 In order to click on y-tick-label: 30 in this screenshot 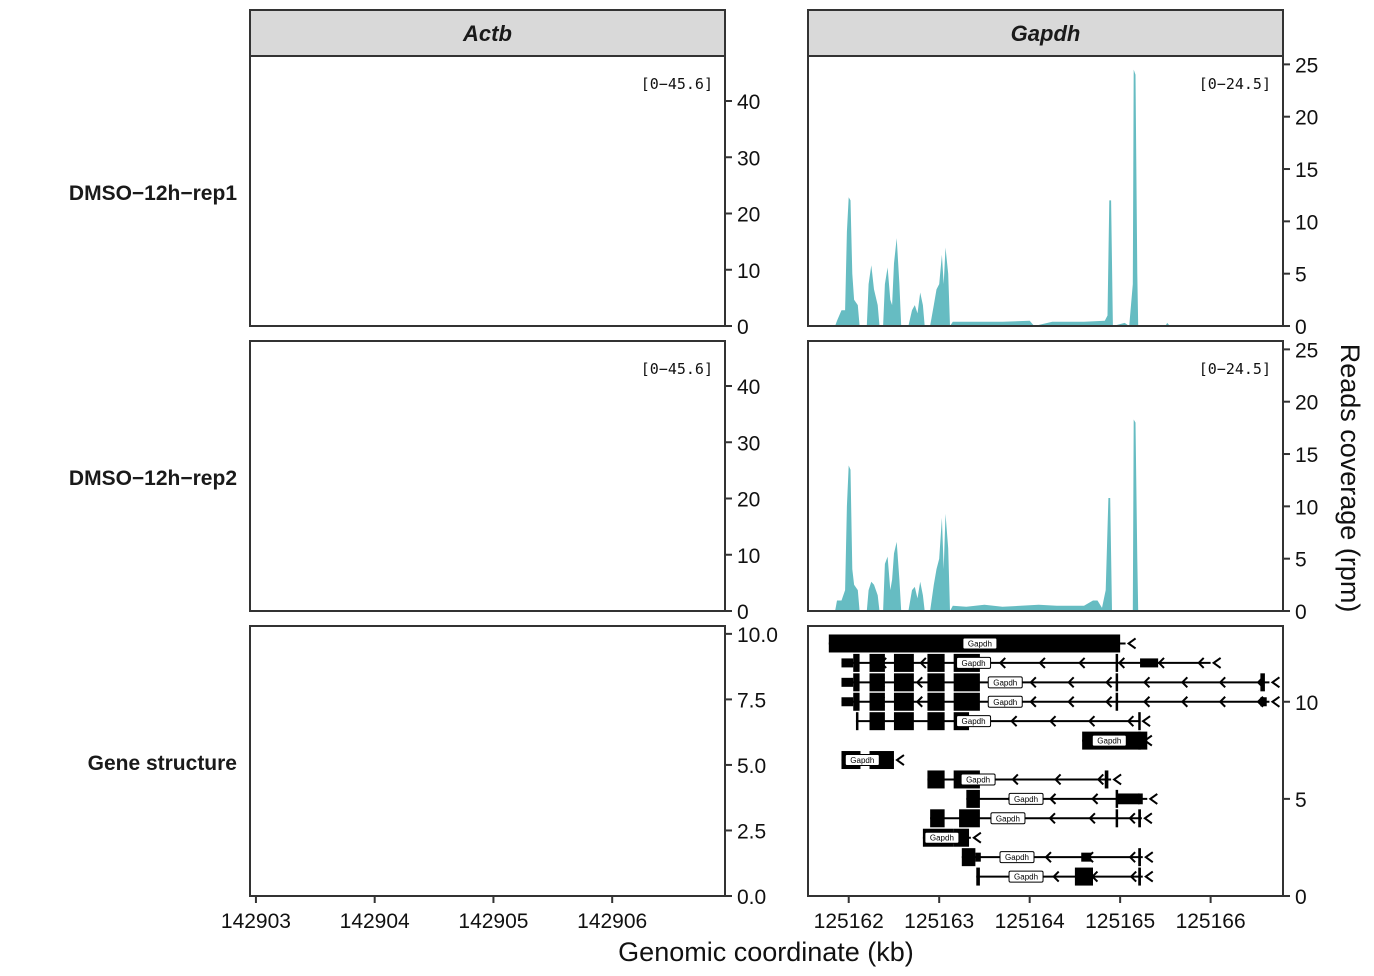, I will do `click(748, 443)`.